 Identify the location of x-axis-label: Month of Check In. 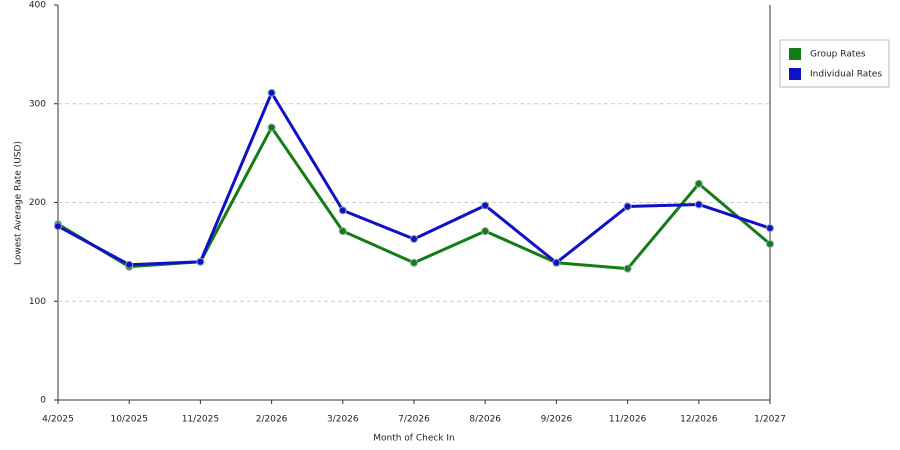
(414, 439).